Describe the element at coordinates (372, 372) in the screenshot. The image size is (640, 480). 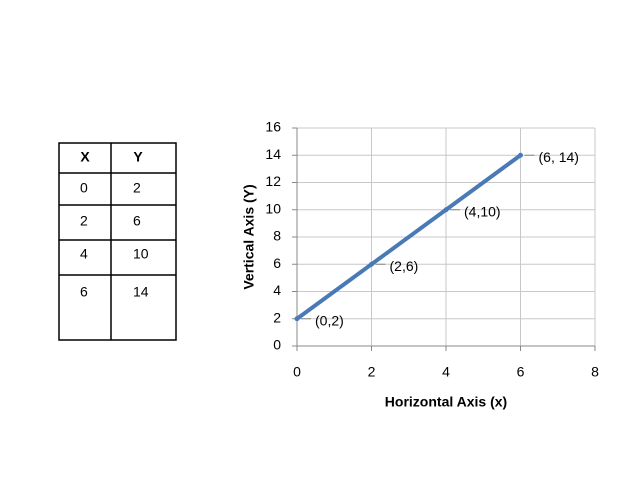
I see `x-tick-label: 2` at that location.